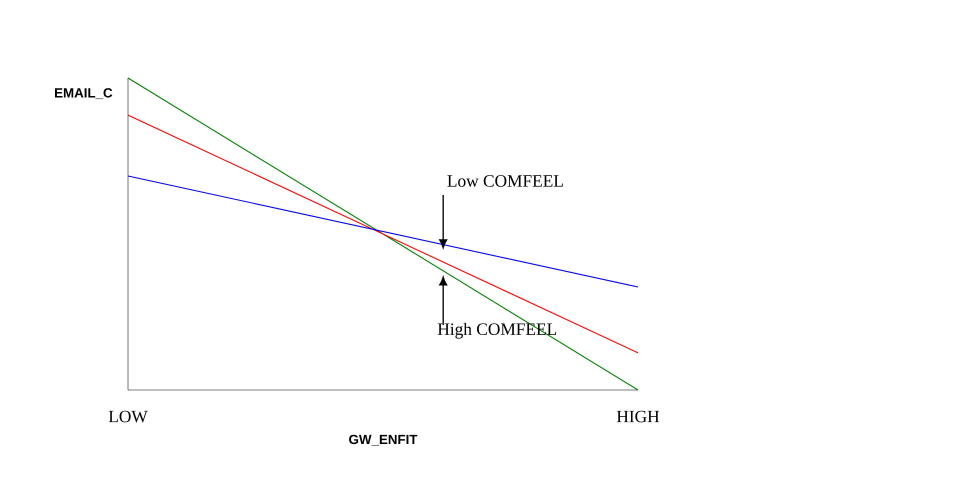  Describe the element at coordinates (83, 94) in the screenshot. I see `y-axis-title: EMAIL_C` at that location.